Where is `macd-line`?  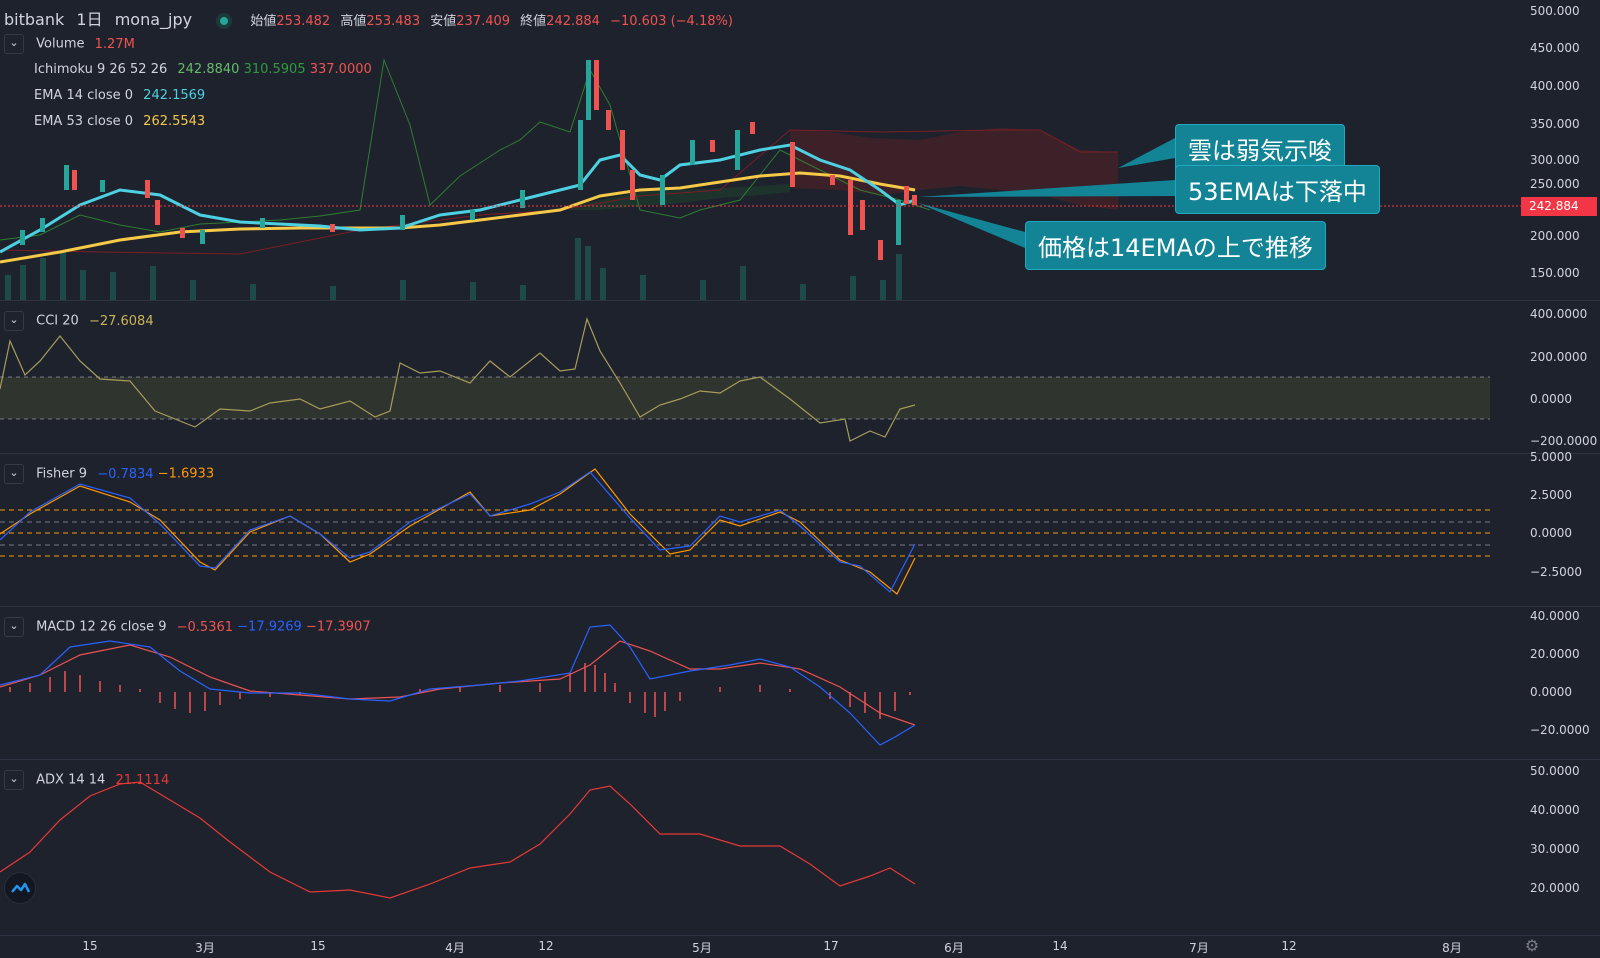
macd-line is located at coordinates (458, 685).